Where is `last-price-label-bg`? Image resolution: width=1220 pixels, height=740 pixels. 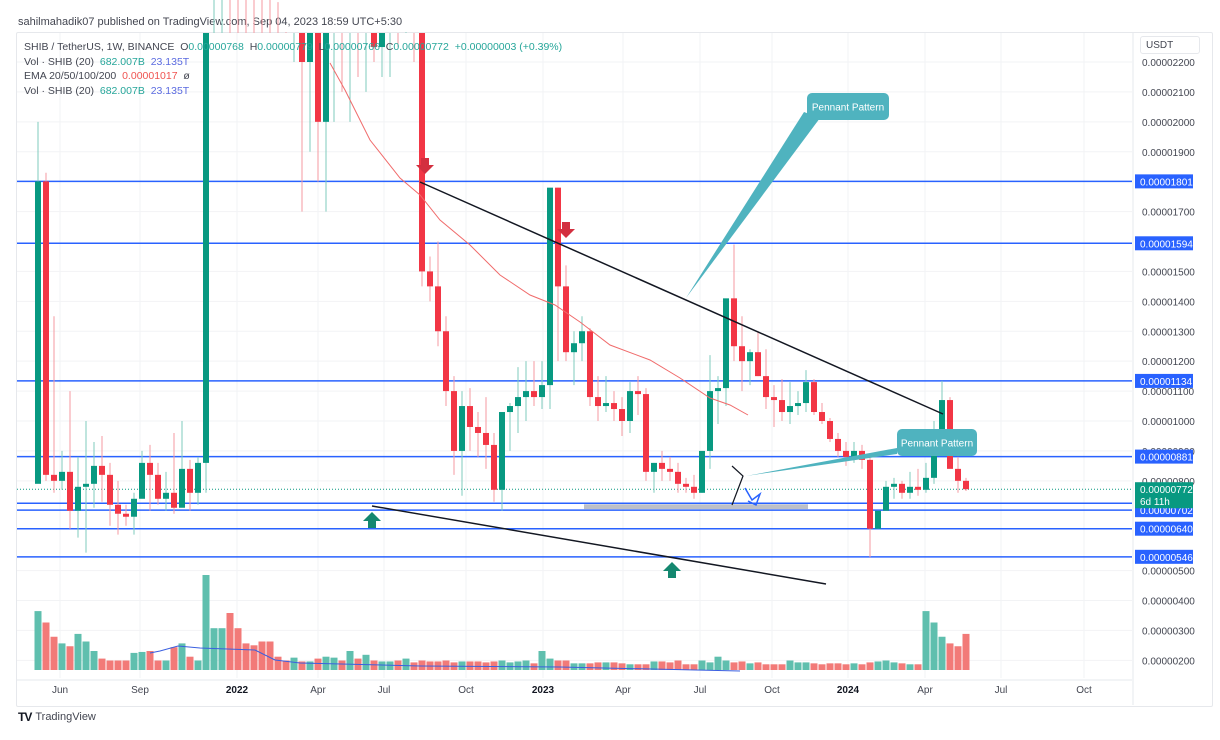
last-price-label-bg is located at coordinates (1164, 495).